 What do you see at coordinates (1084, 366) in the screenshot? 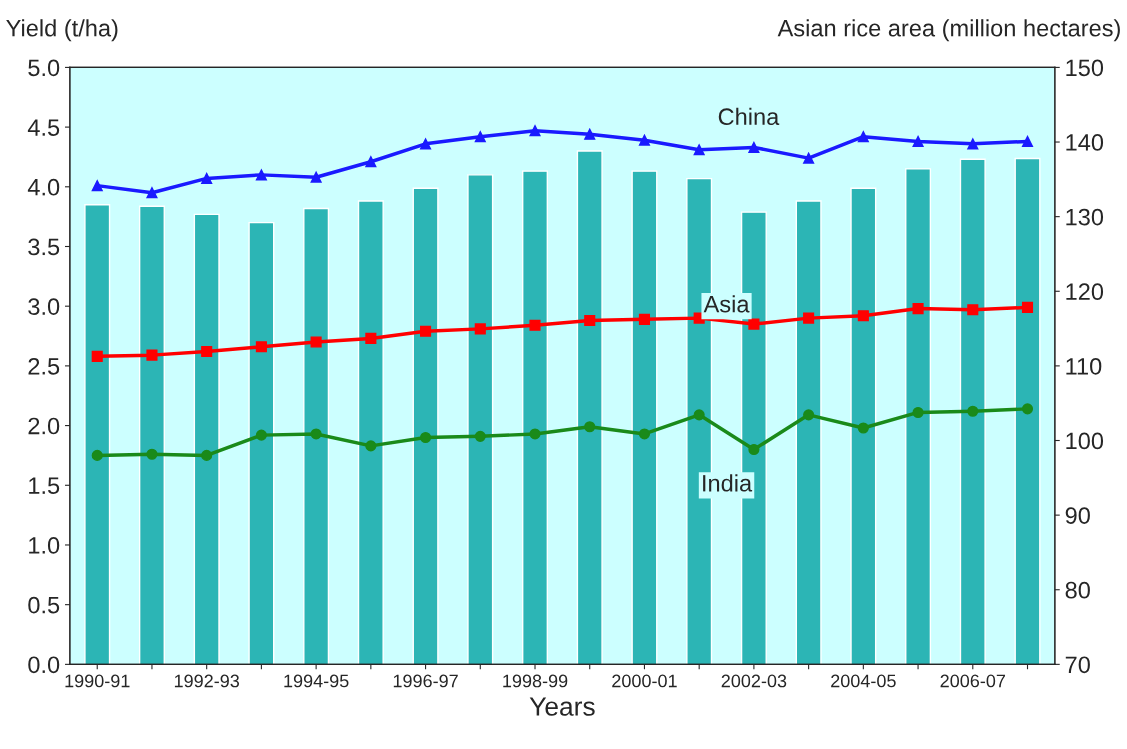
I see `y2-tick-label: 110` at bounding box center [1084, 366].